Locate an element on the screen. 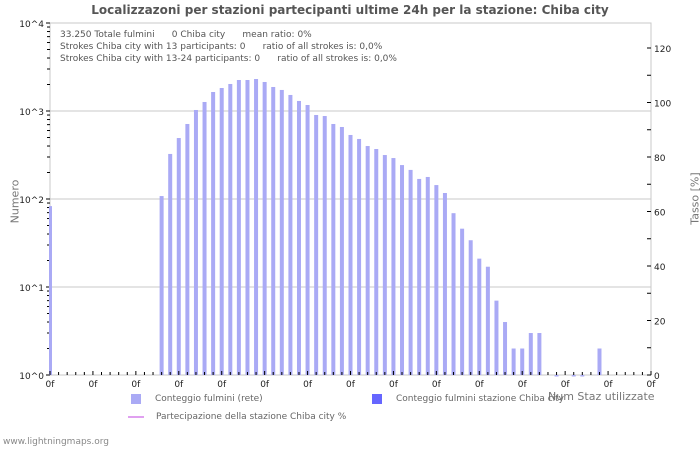 This screenshot has height=450, width=700. footer-source: www.lightningmaps.org is located at coordinates (56, 442).